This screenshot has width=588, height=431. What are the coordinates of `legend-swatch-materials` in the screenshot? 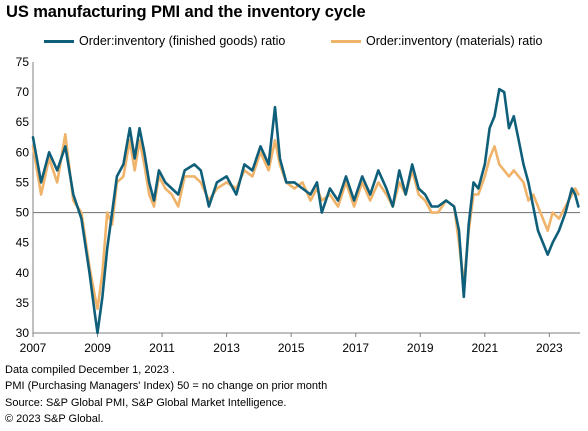 It's located at (346, 41).